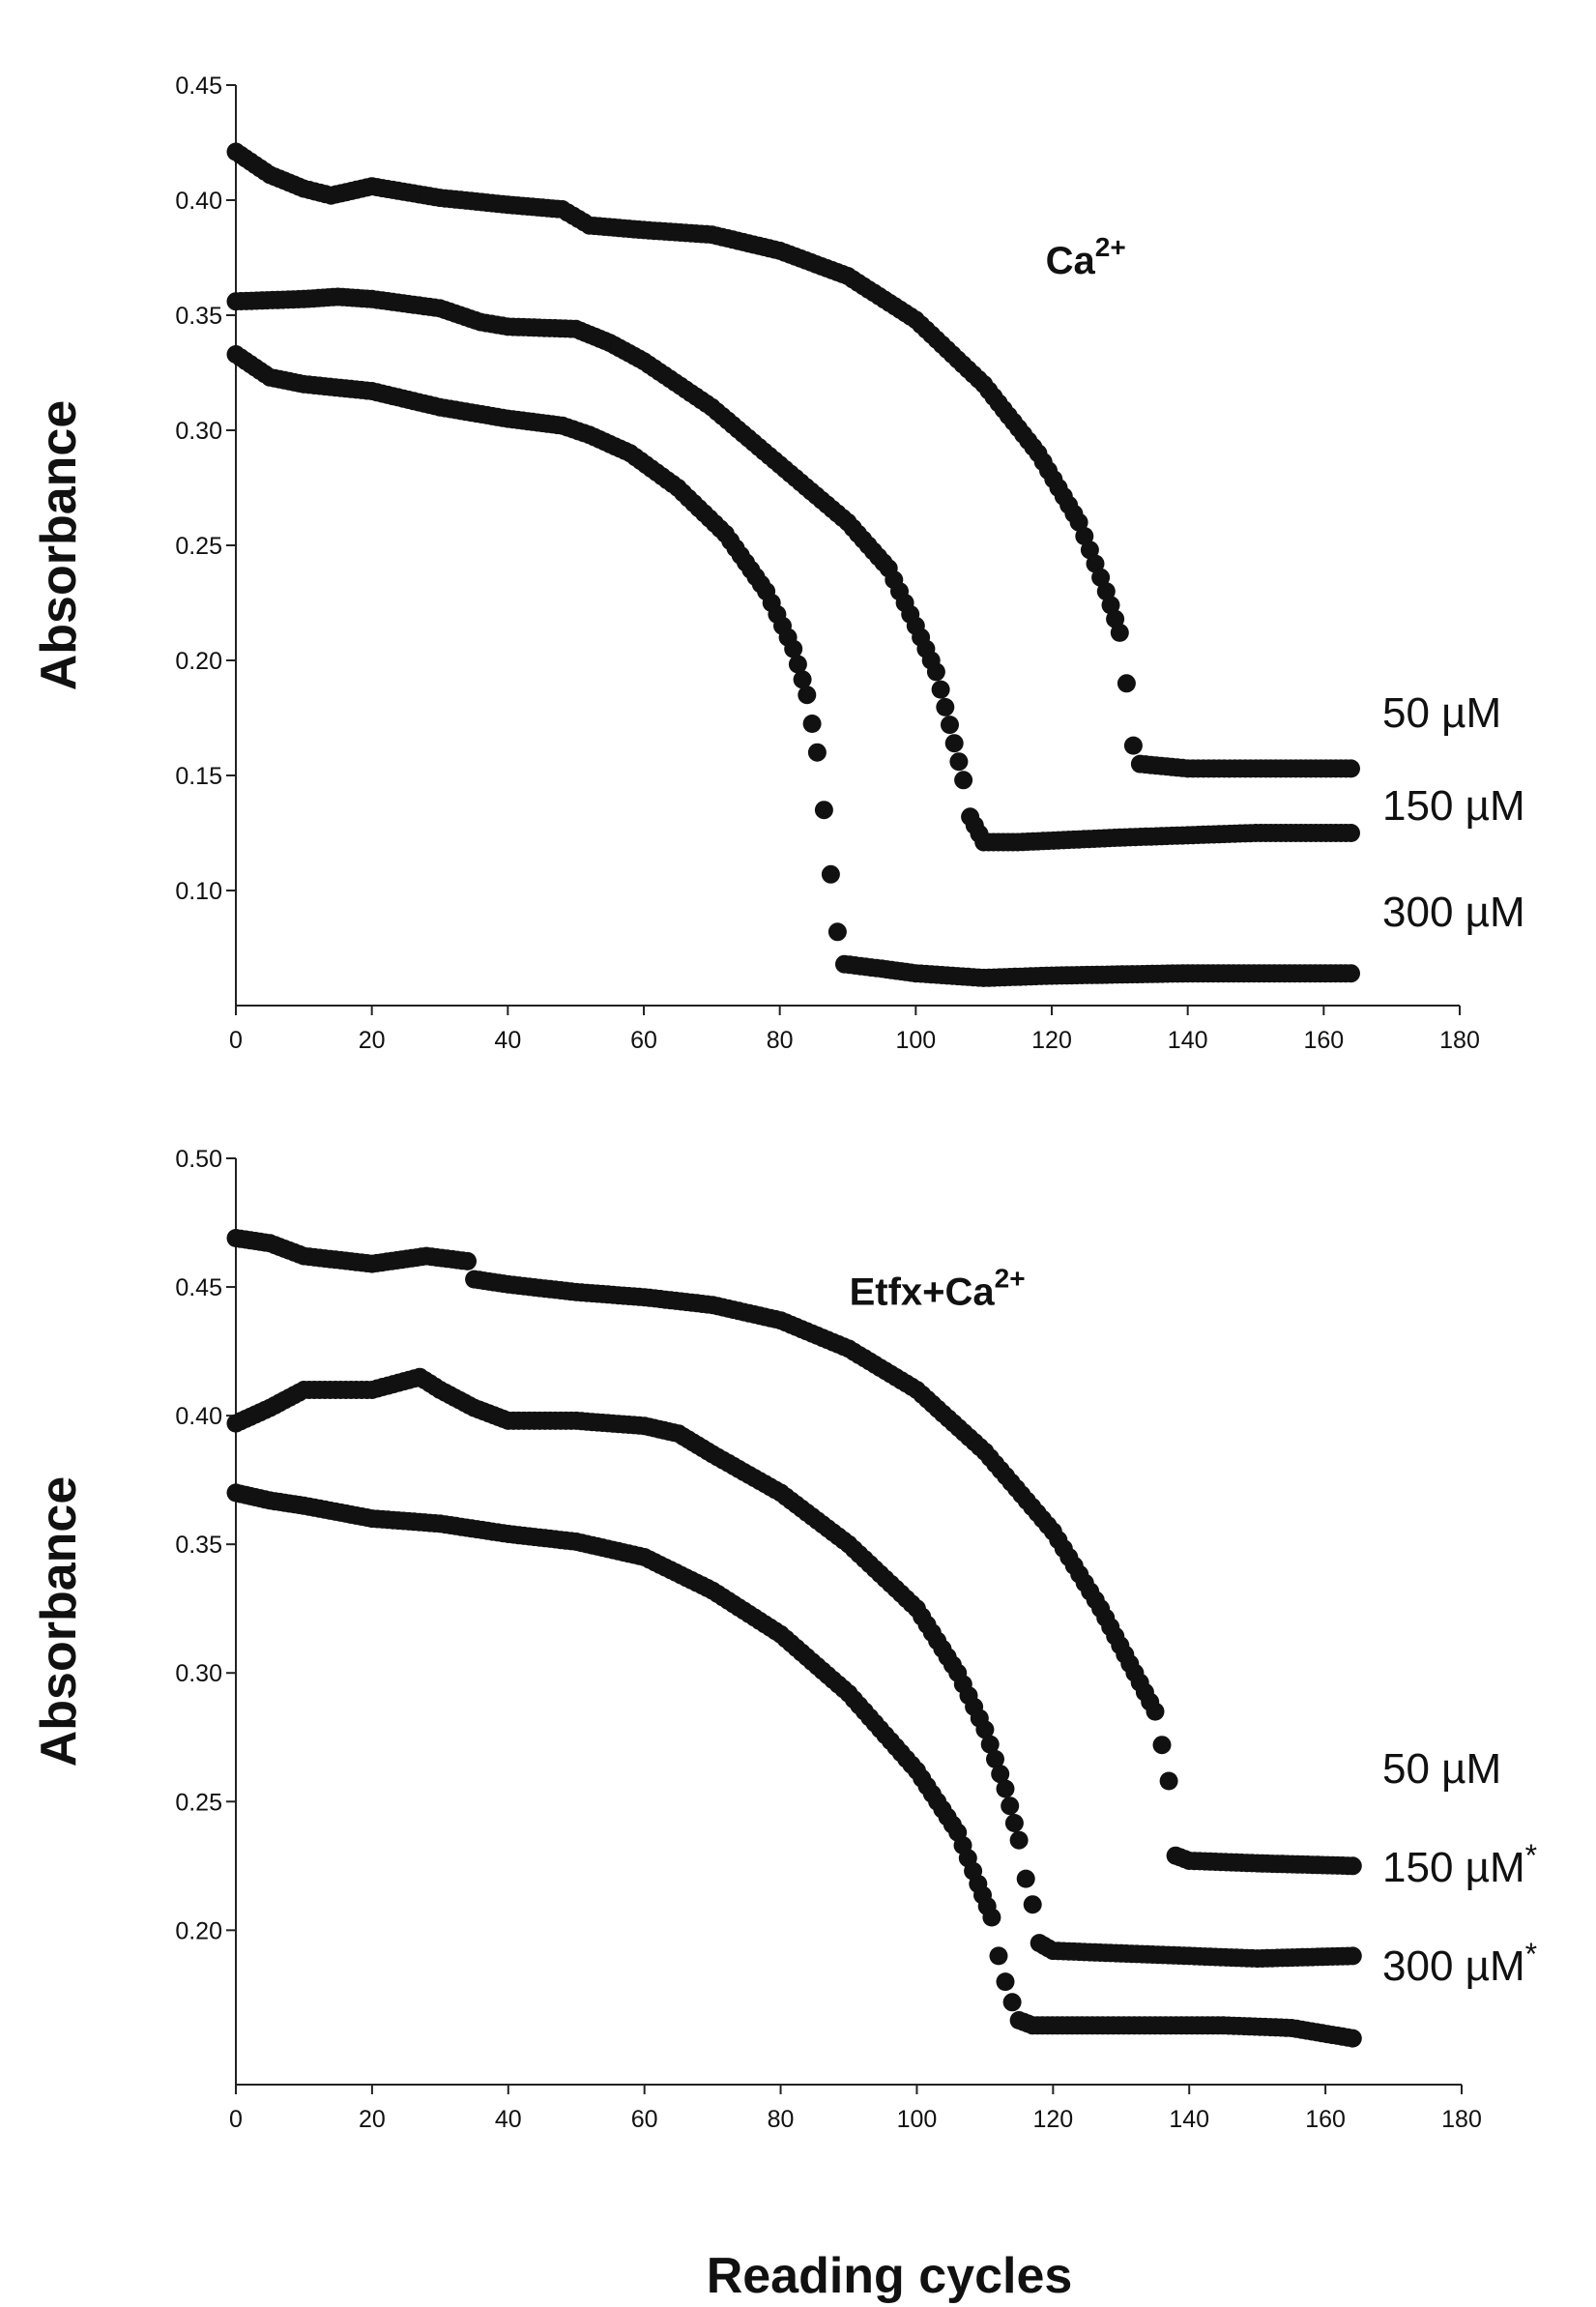 The width and height of the screenshot is (1596, 2307). What do you see at coordinates (890, 2276) in the screenshot?
I see `x-axis-title: Reading cycles` at bounding box center [890, 2276].